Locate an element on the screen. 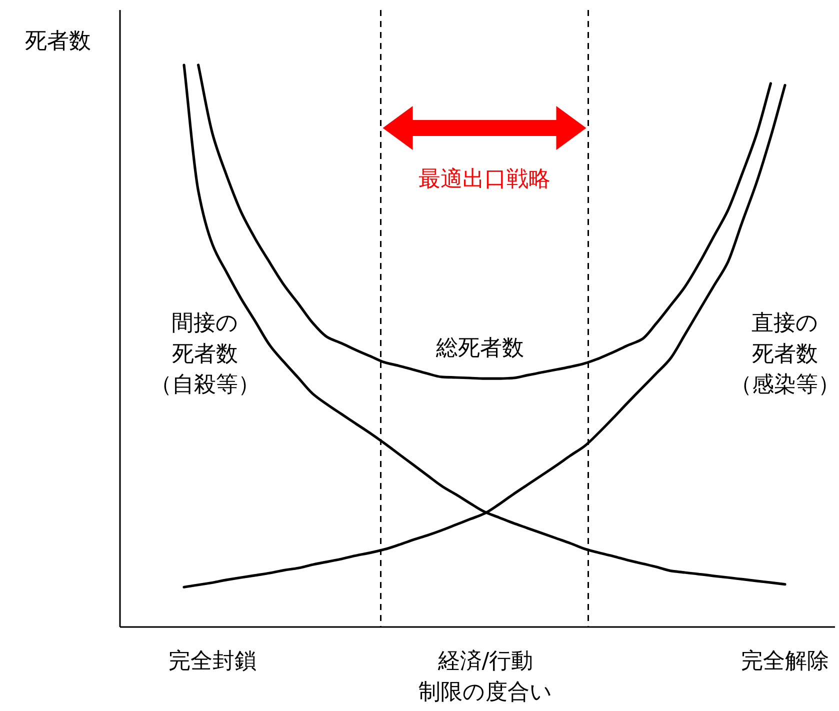  x-tick-label: 完全解除 is located at coordinates (785, 661).